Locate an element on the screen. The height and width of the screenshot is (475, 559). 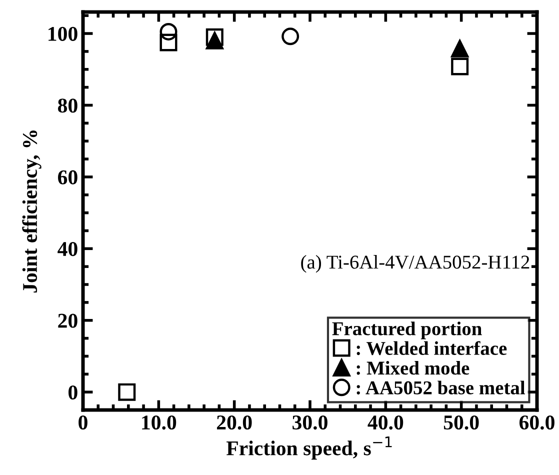
y-axis-title: Joint efficiency, % is located at coordinates (32, 211).